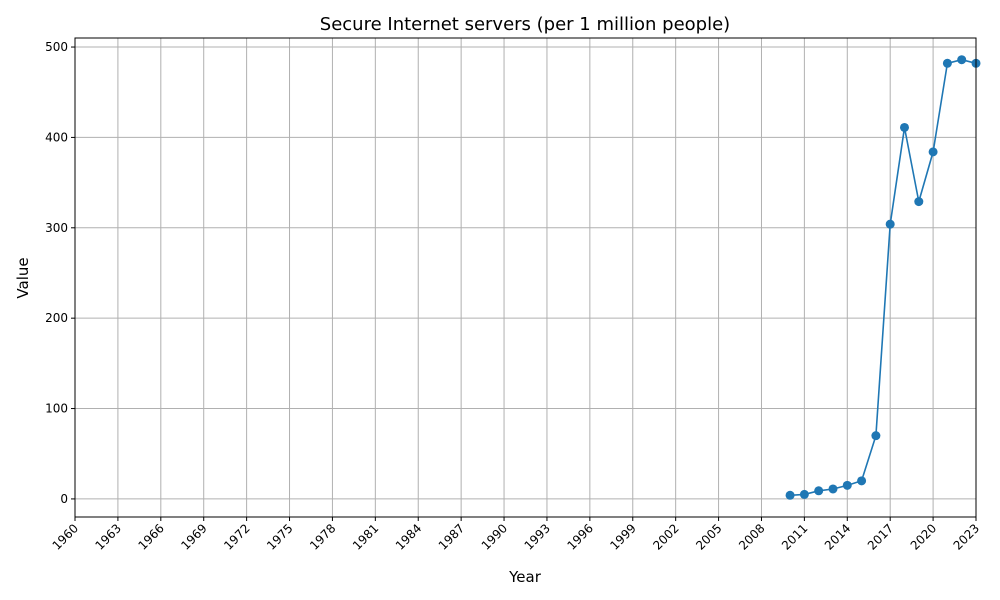 This screenshot has width=1000, height=600. I want to click on x-tick-label: 2014, so click(837, 536).